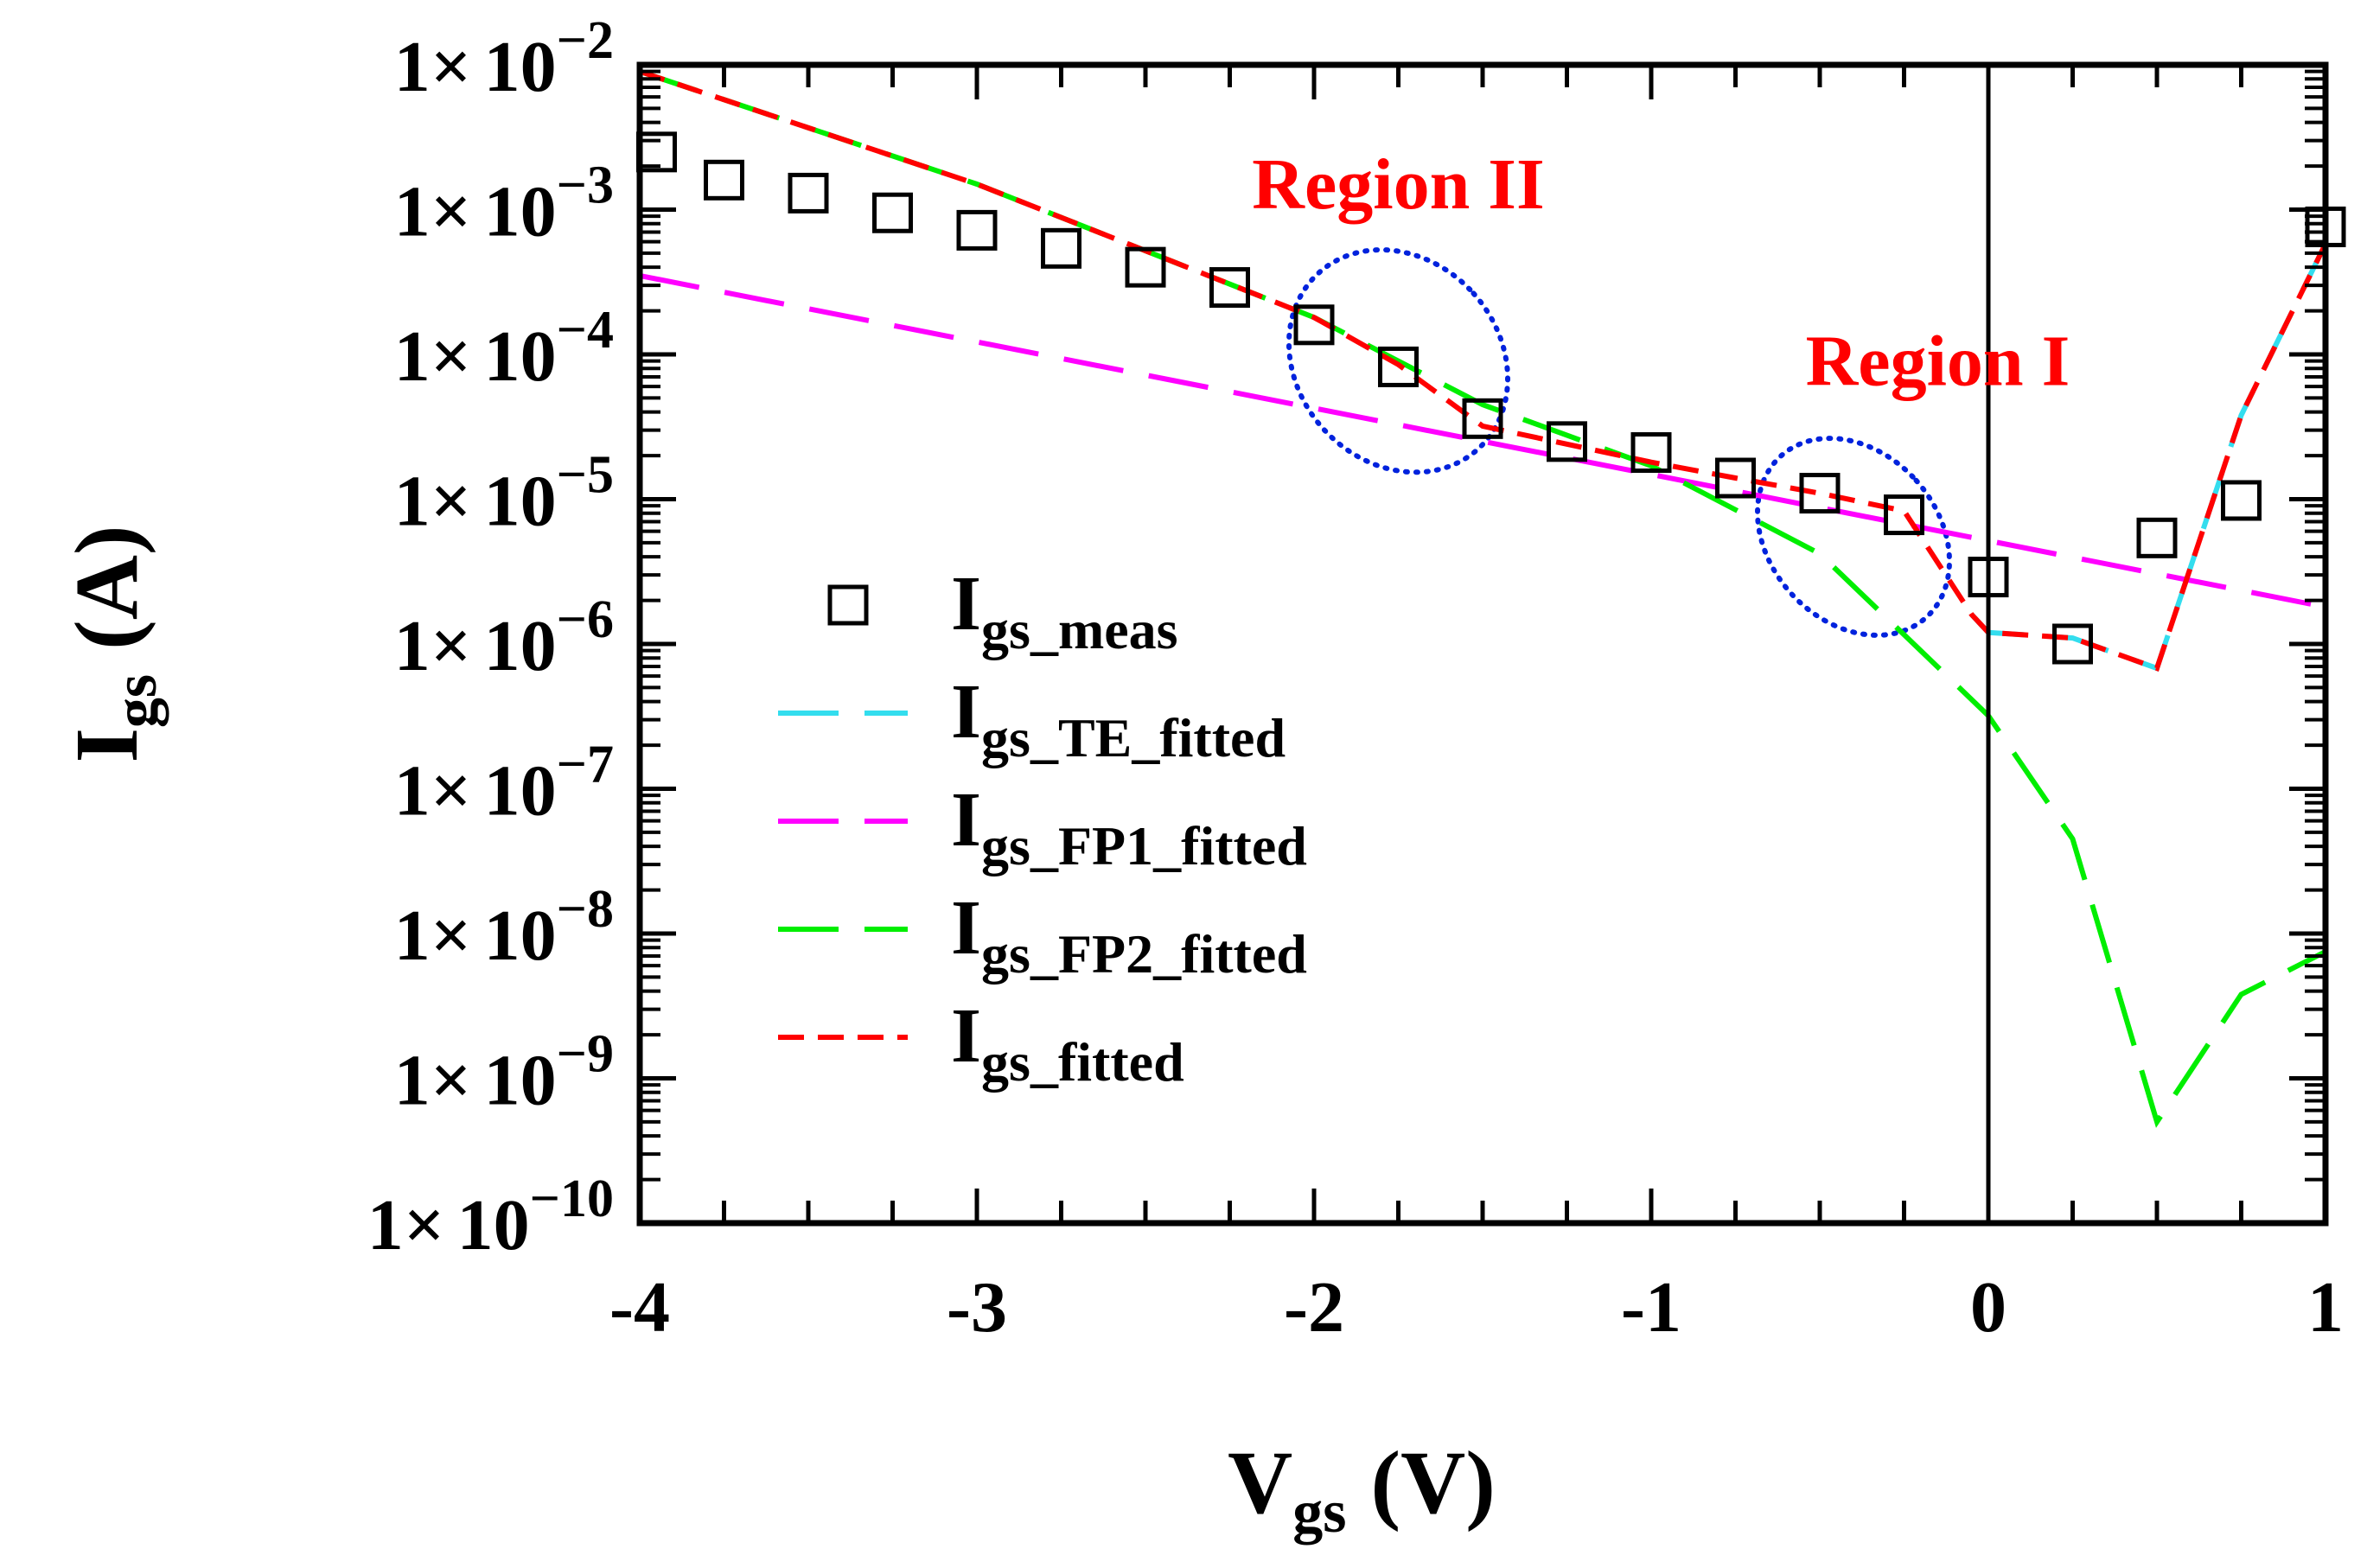  I want to click on x-tick-label: -2, so click(1314, 1308).